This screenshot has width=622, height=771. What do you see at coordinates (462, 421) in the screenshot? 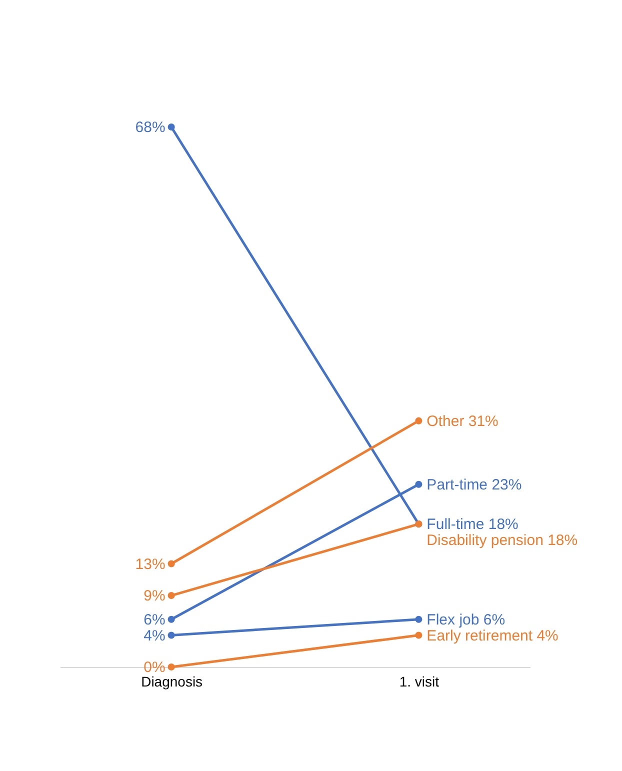
I see `text: Other 31%` at bounding box center [462, 421].